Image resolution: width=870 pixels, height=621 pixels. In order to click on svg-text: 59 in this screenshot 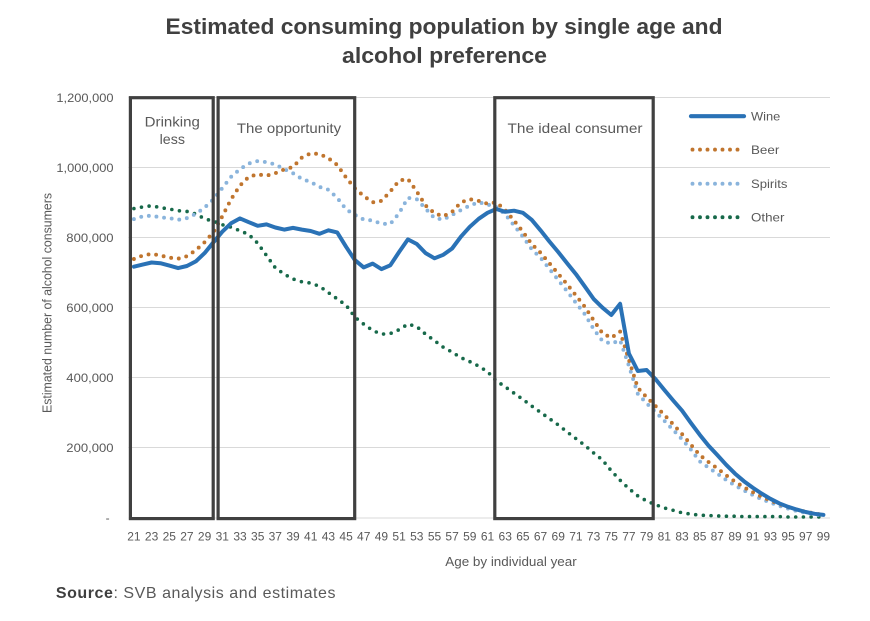, I will do `click(470, 536)`.